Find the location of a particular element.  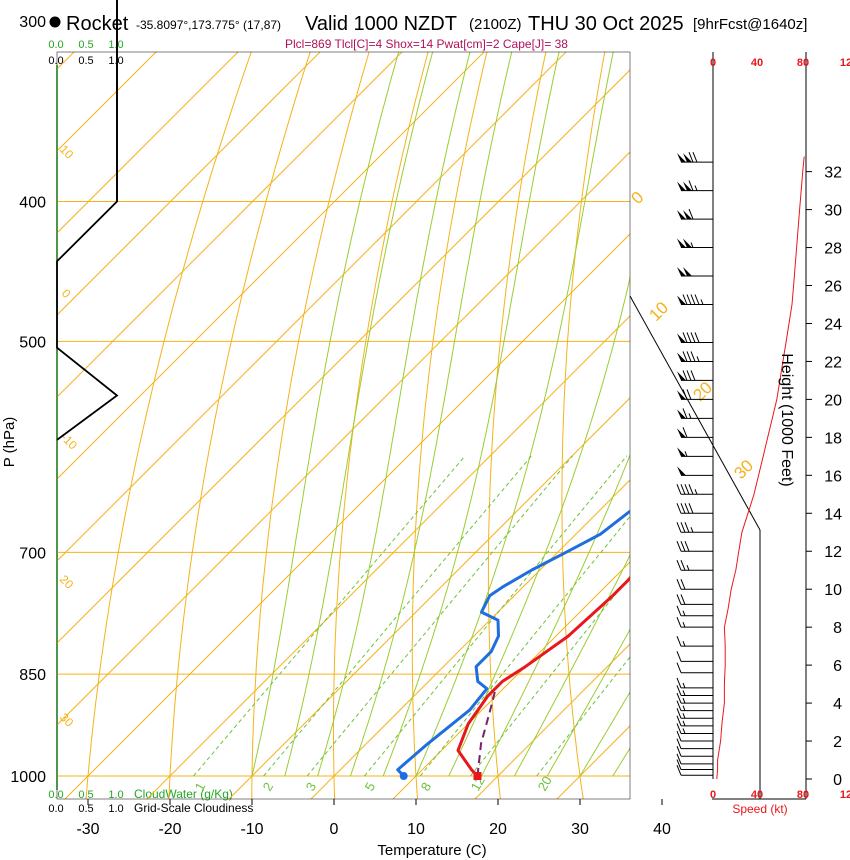

y-axis: 2503004005007008501000 is located at coordinates (28, 400).